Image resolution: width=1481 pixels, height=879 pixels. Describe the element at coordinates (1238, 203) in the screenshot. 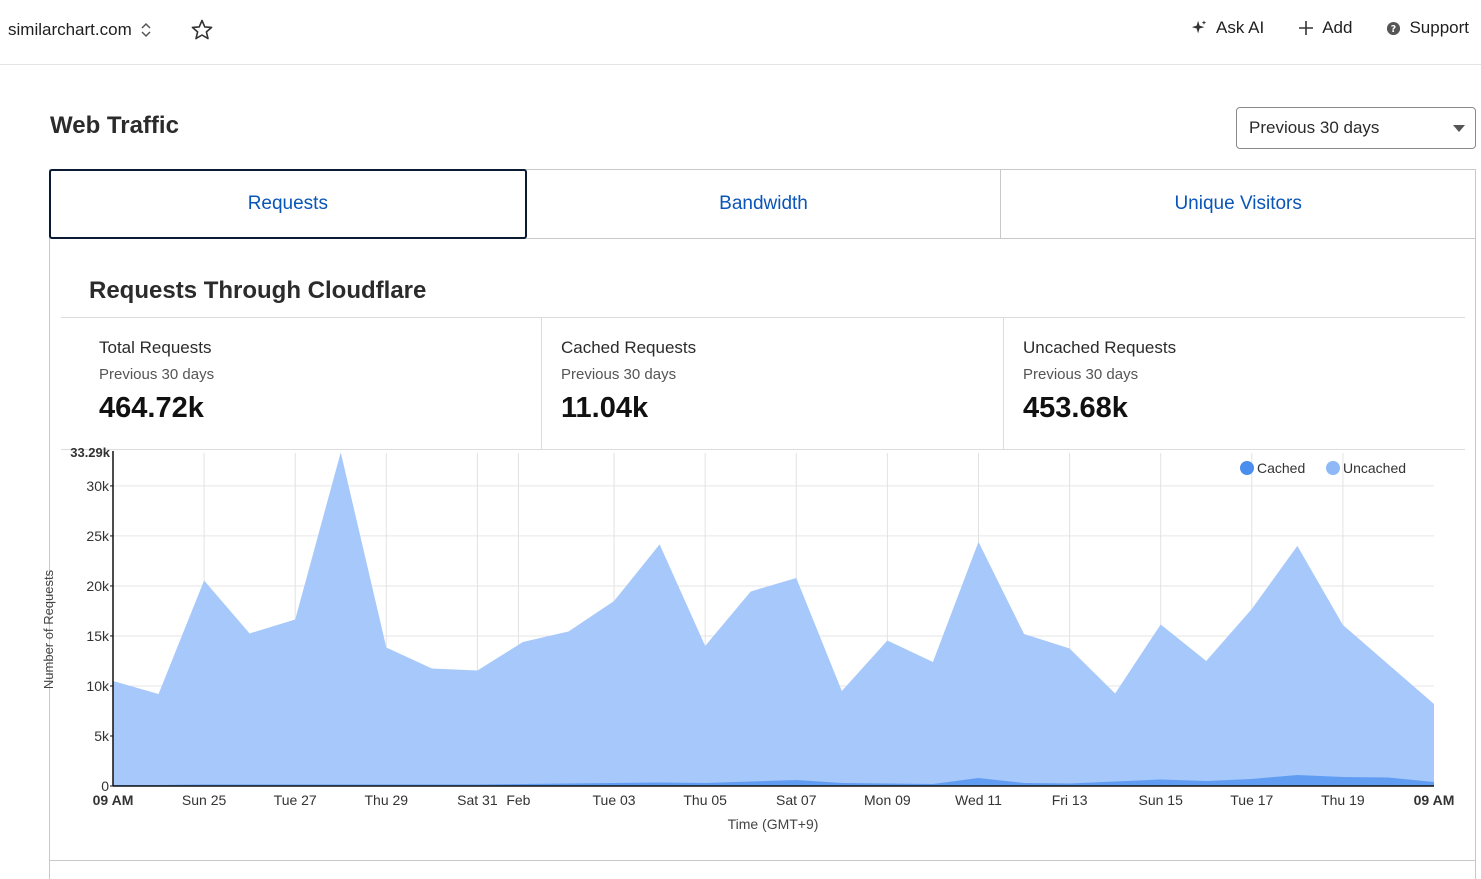

I see `tab-unique-visitors: Unique Visitors` at that location.